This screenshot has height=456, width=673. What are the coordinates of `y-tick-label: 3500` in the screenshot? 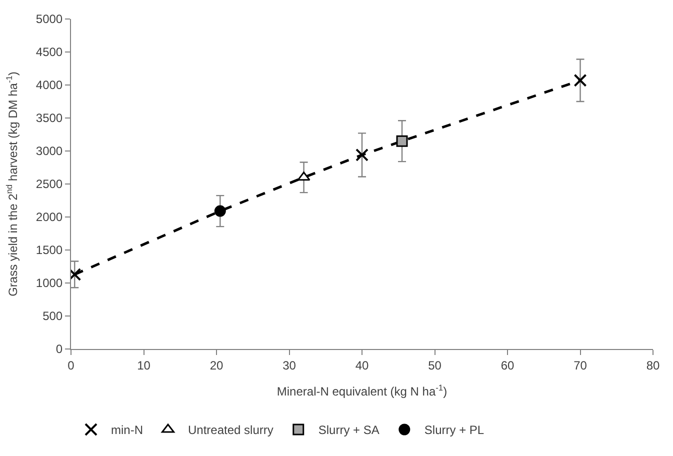 It's located at (49, 118).